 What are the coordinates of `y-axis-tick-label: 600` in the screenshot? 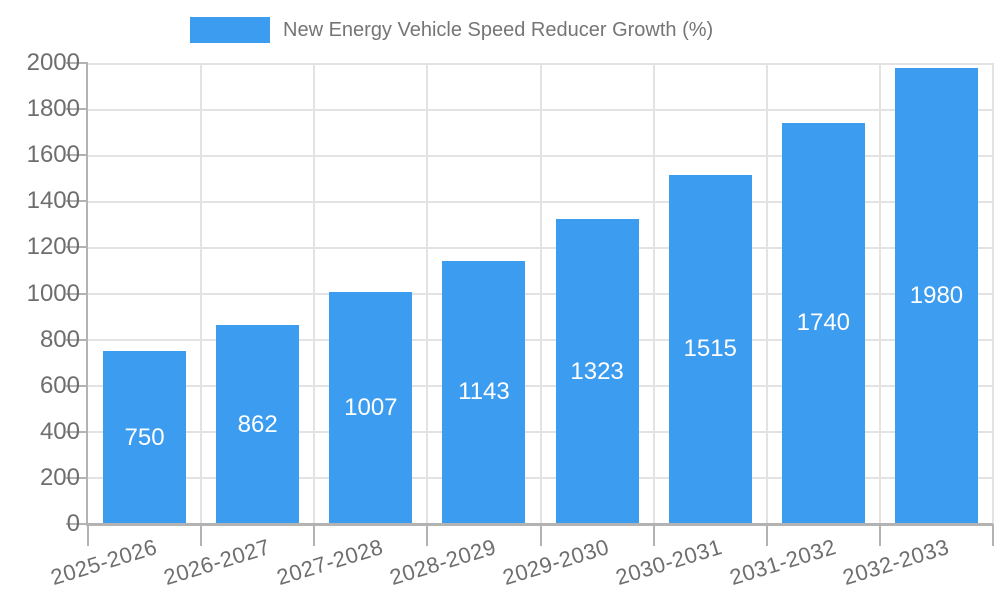 It's located at (59, 385).